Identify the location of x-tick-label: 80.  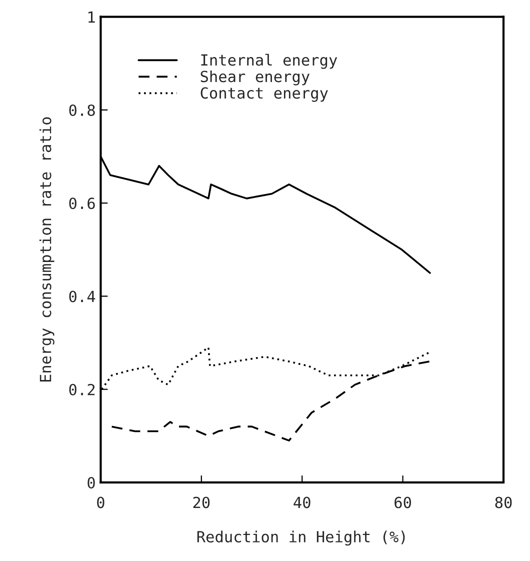
(503, 502).